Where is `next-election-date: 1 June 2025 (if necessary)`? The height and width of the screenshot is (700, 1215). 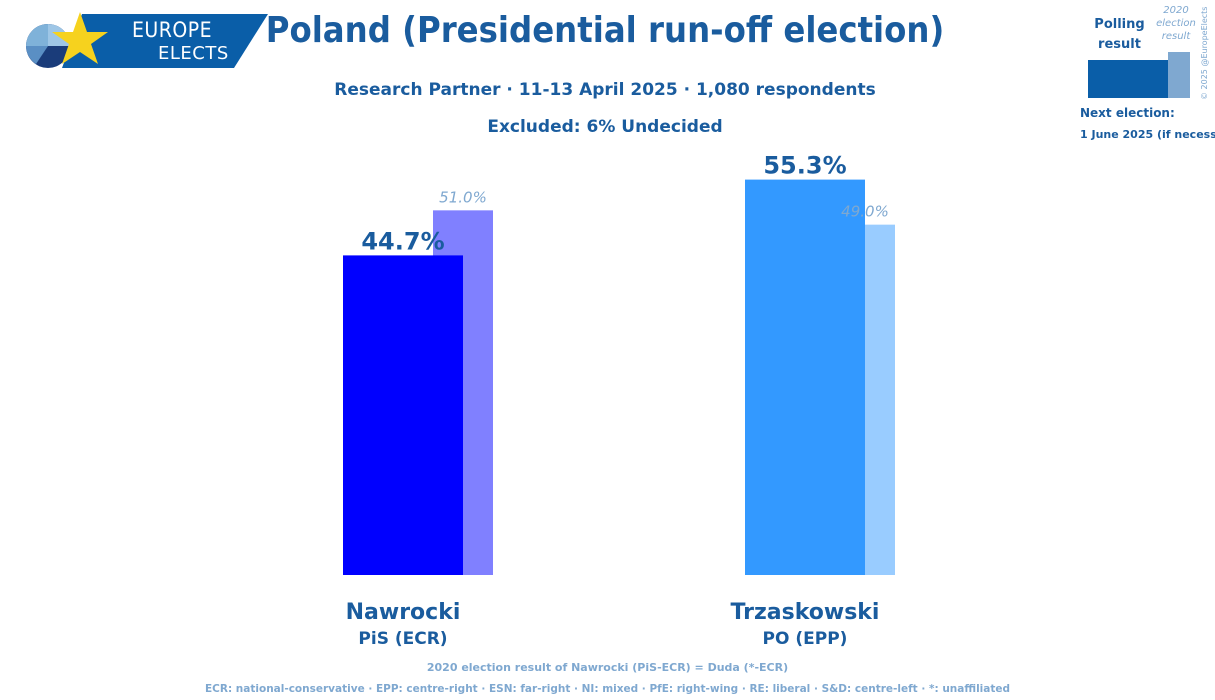 next-election-date: 1 June 2025 (if necessary) is located at coordinates (1147, 134).